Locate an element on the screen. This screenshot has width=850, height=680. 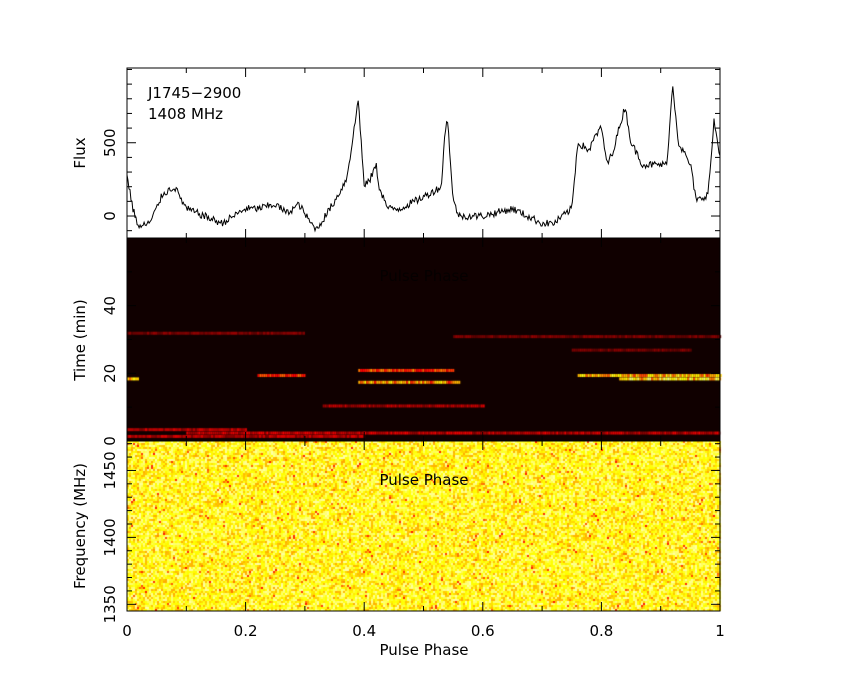
flux-axis-label: Flux is located at coordinates (80, 152).